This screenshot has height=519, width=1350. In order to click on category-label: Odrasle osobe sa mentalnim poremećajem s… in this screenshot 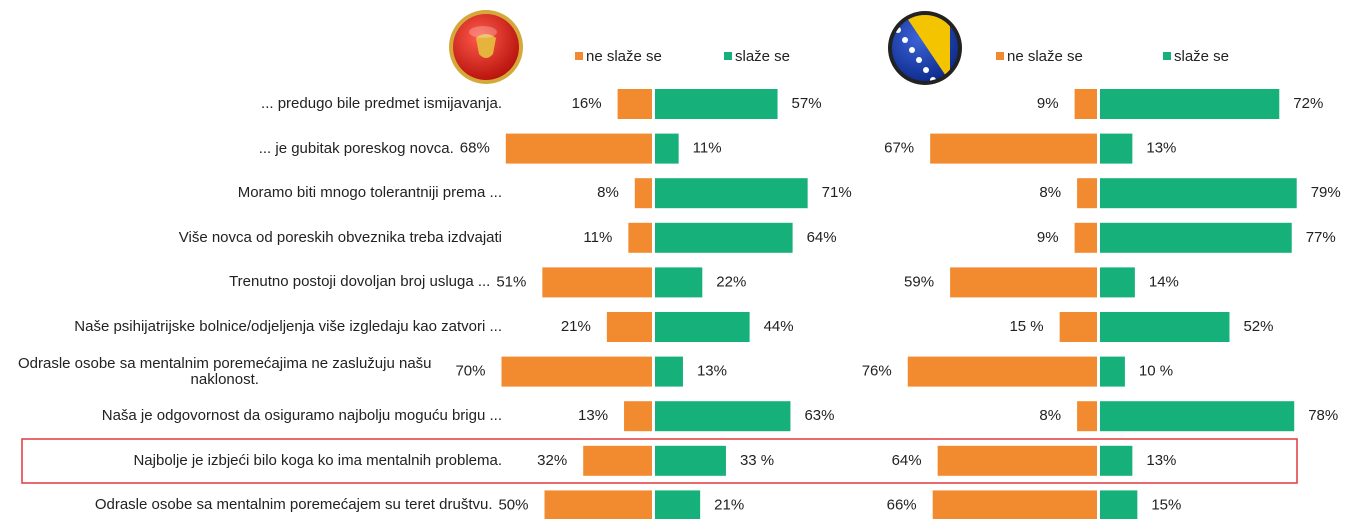, I will do `click(293, 505)`.